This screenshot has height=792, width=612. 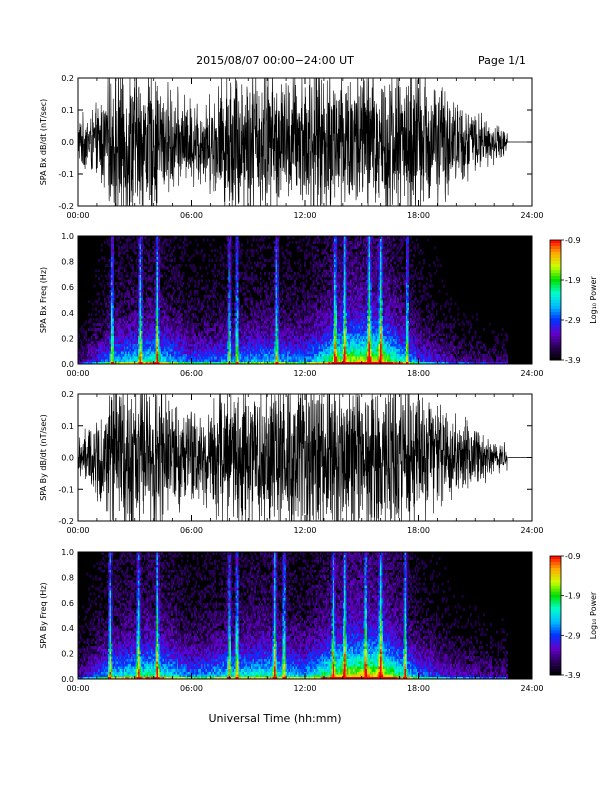 What do you see at coordinates (43, 142) in the screenshot?
I see `bx-y-axis-label: SPA Bx dB/dt (nT/sec)` at bounding box center [43, 142].